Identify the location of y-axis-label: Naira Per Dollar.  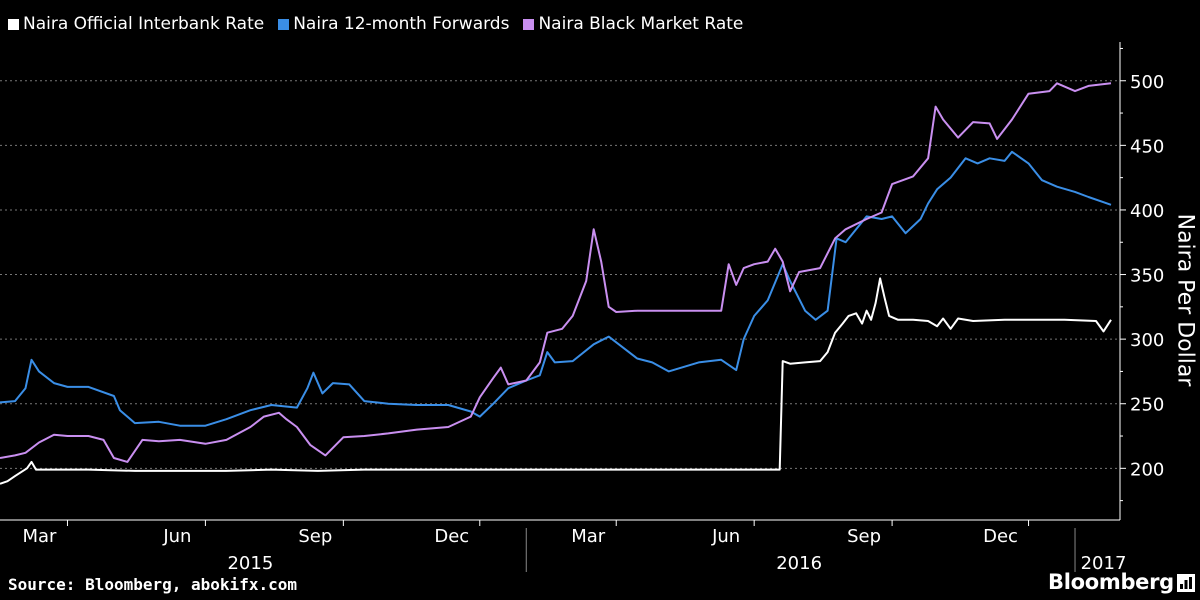
(1185, 300).